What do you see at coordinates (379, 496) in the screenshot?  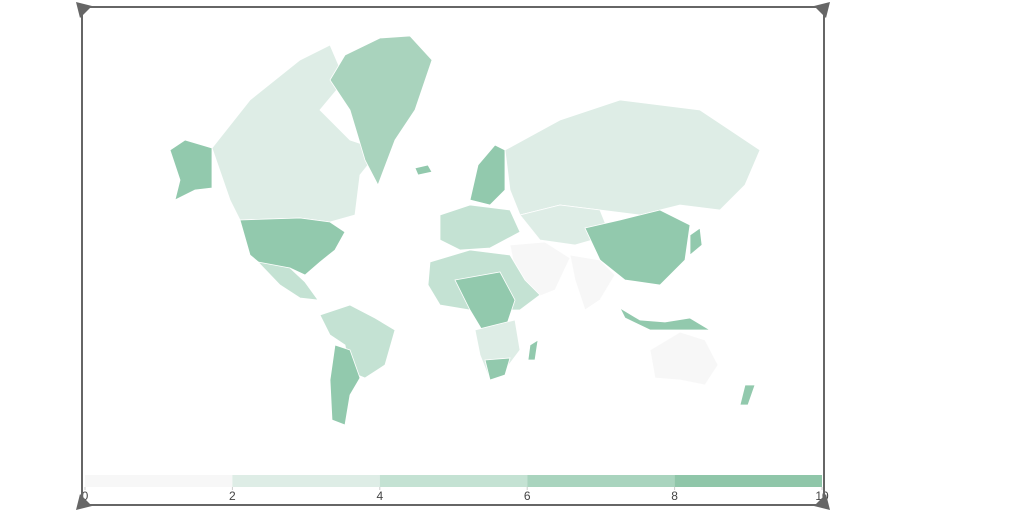 I see `legend-tick-label: 4` at bounding box center [379, 496].